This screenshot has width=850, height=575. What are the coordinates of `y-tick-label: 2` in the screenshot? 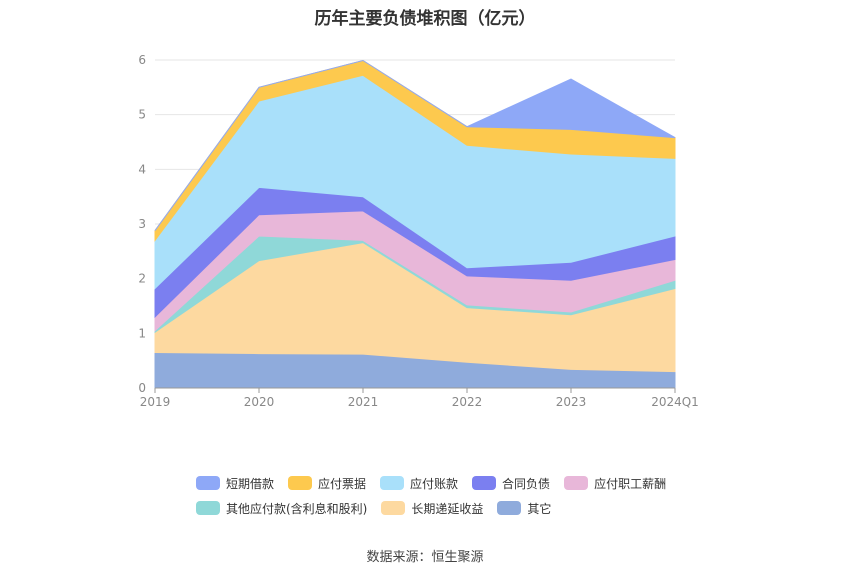 It's located at (142, 279).